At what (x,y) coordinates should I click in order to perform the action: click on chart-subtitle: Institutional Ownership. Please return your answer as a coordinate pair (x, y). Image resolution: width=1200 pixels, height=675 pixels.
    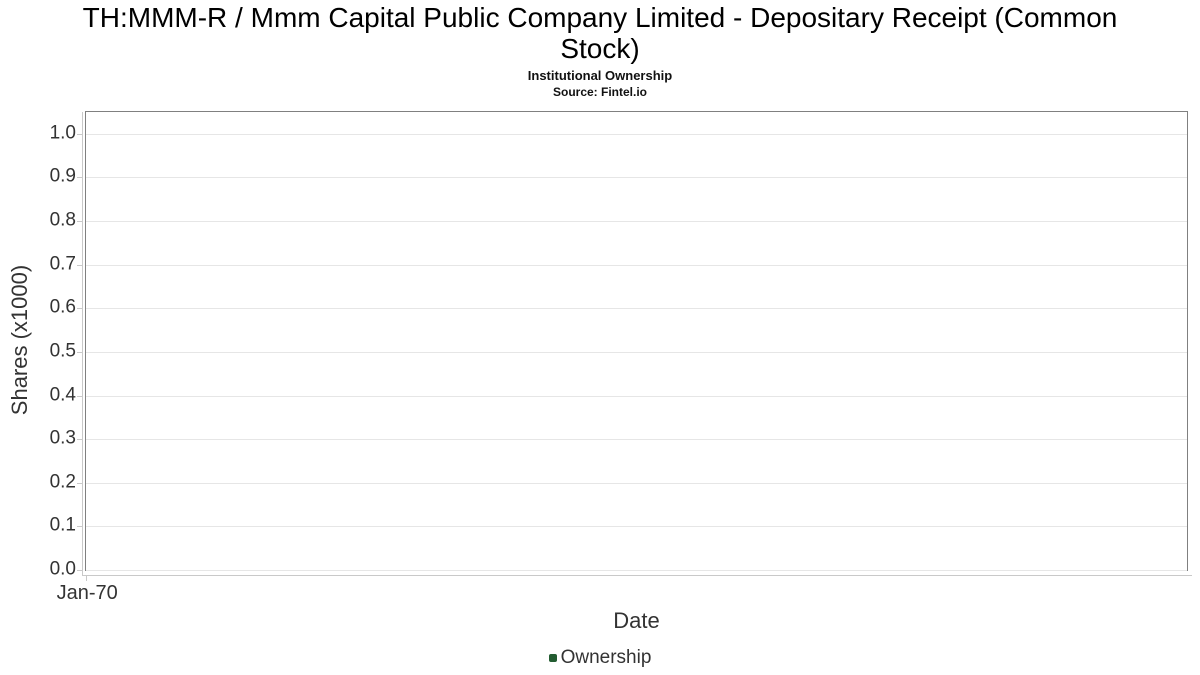
    Looking at the image, I should click on (600, 75).